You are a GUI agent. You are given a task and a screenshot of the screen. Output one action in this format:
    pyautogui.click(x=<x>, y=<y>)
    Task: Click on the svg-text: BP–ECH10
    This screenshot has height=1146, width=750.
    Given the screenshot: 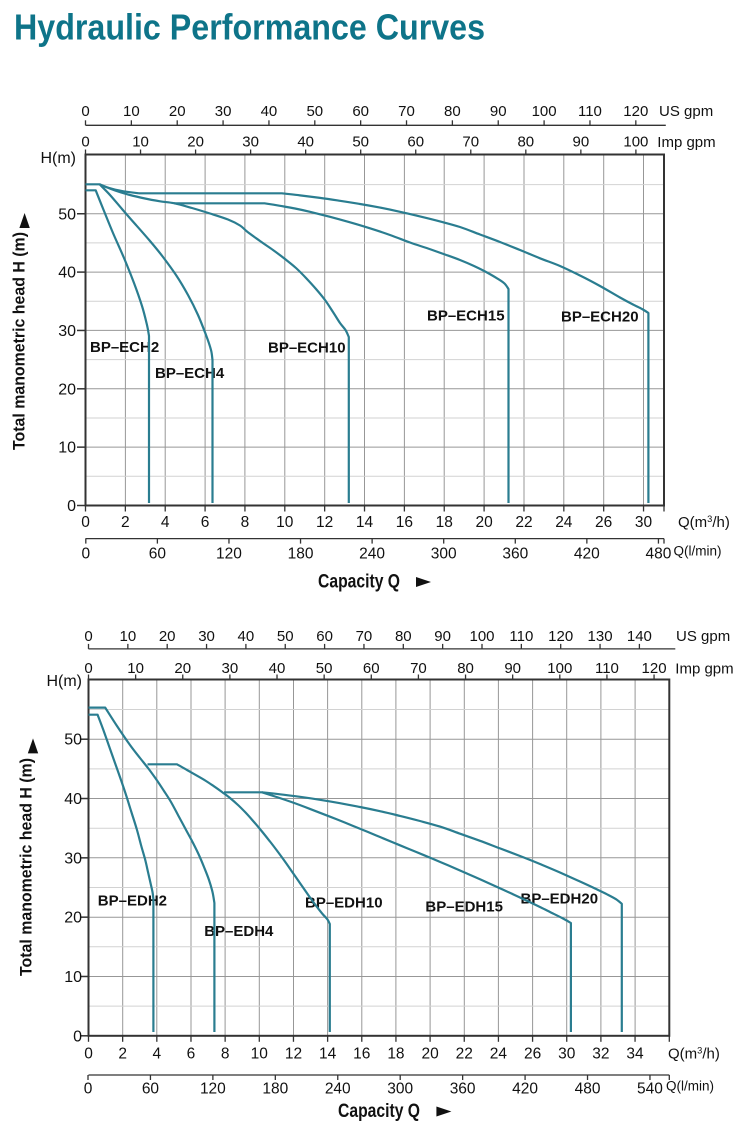 What is the action you would take?
    pyautogui.click(x=307, y=348)
    